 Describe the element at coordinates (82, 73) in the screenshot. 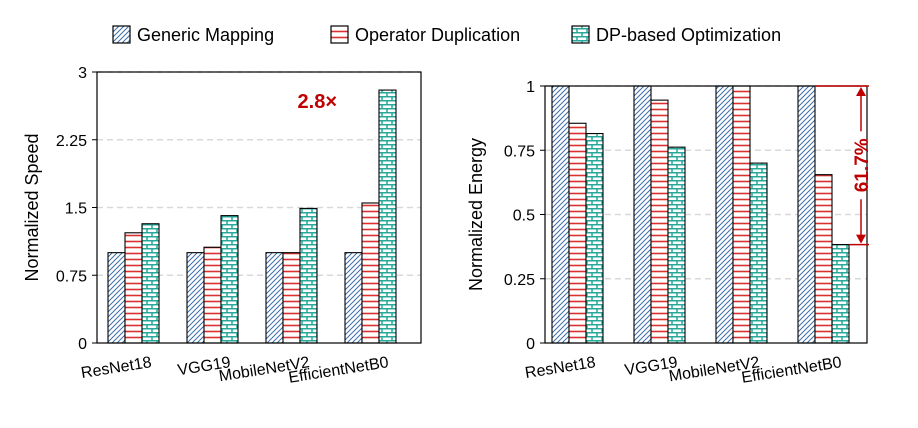

I see `y-tick-label: 3` at that location.